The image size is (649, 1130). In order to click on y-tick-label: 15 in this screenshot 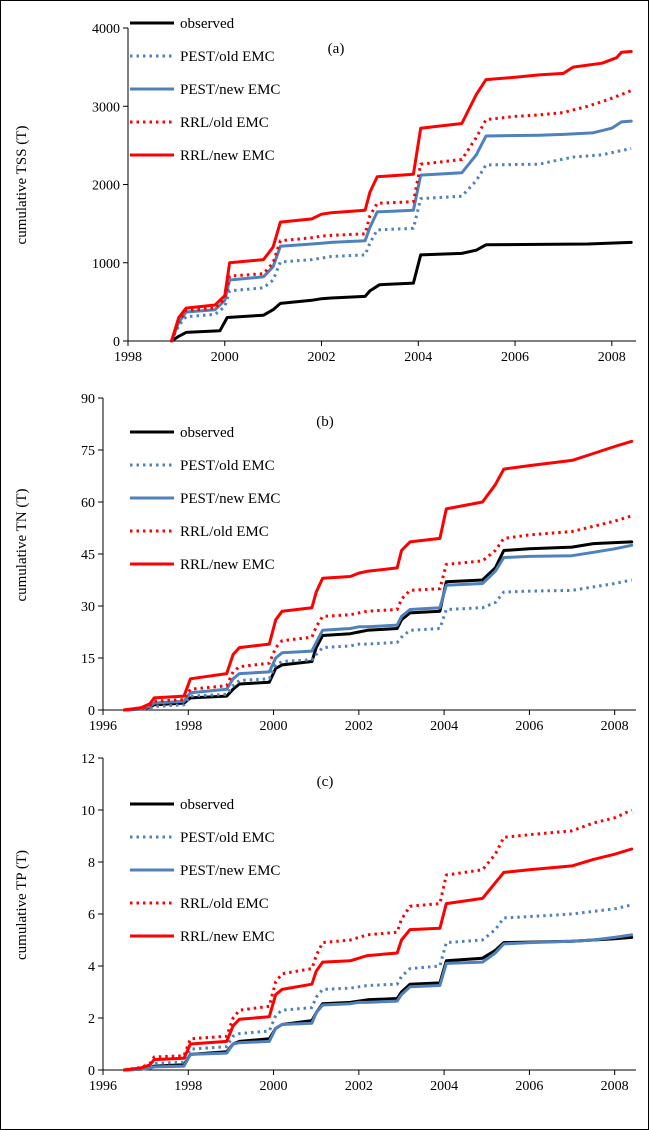, I will do `click(88, 659)`.